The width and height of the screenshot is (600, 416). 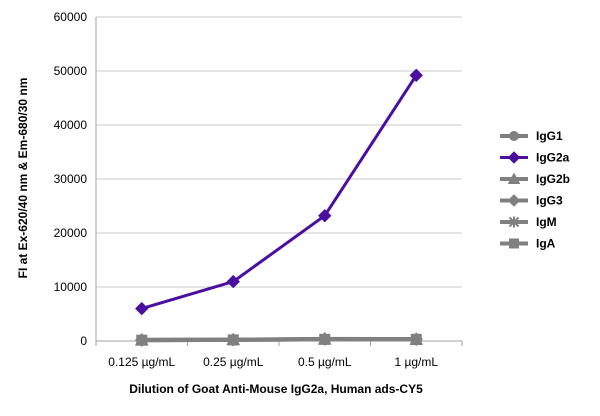 What do you see at coordinates (233, 362) in the screenshot?
I see `x-tick-label: 0.25 µg/mL` at bounding box center [233, 362].